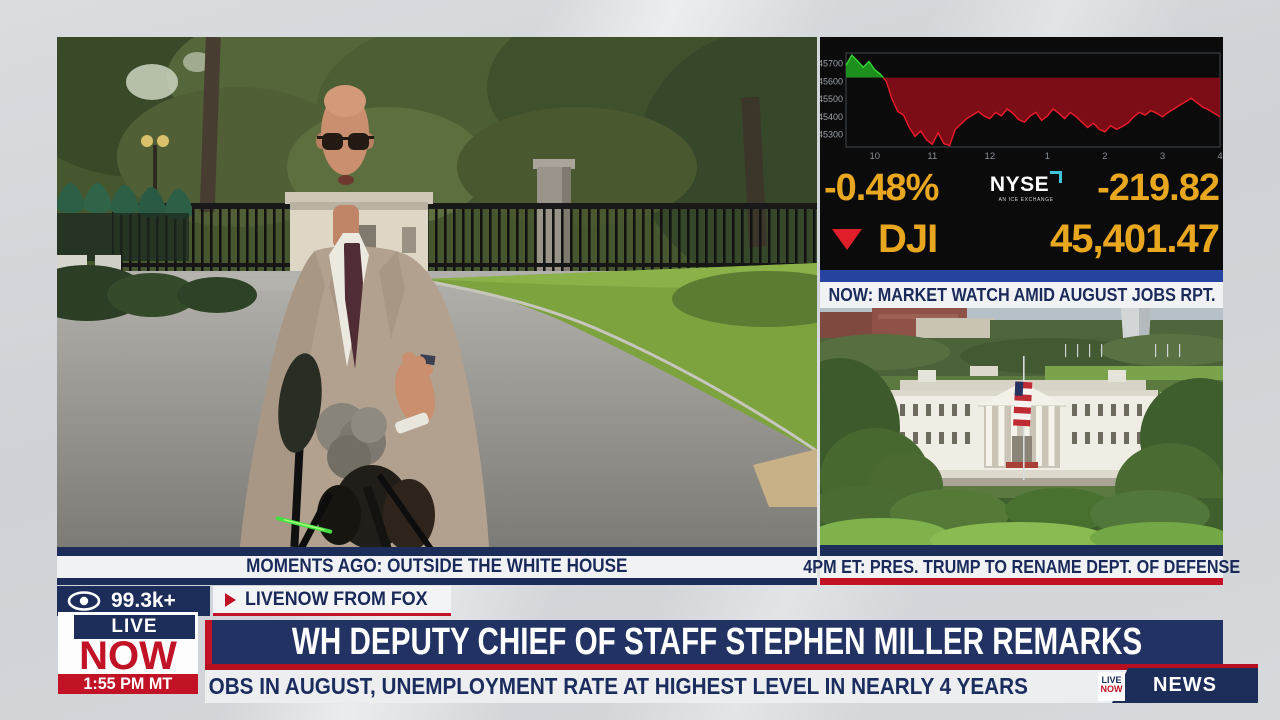 The width and height of the screenshot is (1280, 720). I want to click on ticker-top-strip, so click(731, 667).